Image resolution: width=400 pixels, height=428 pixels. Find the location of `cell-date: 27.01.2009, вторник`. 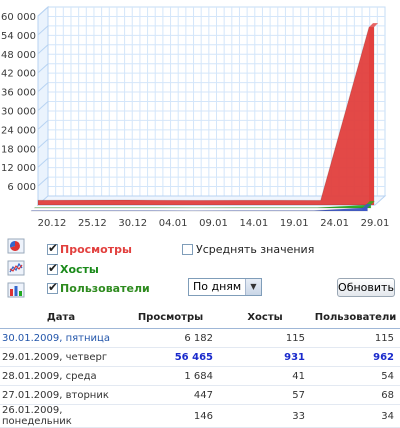

cell-date: 27.01.2009, вторник is located at coordinates (61, 395).